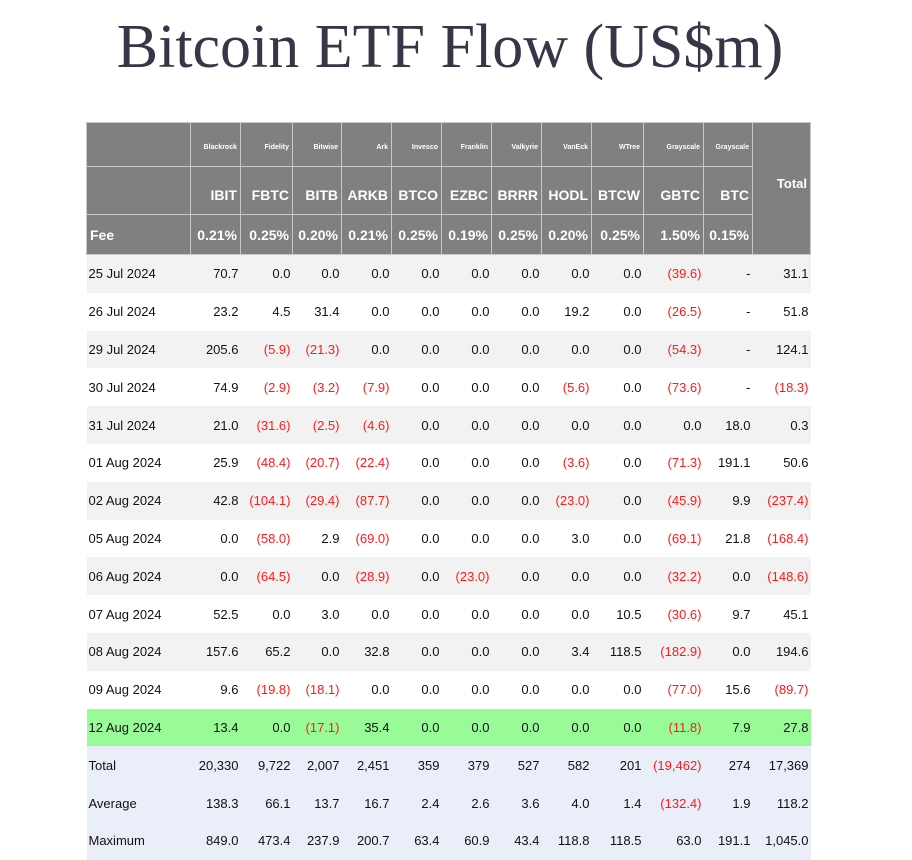 The height and width of the screenshot is (860, 912). I want to click on flow-cell: 191.1, so click(728, 462).